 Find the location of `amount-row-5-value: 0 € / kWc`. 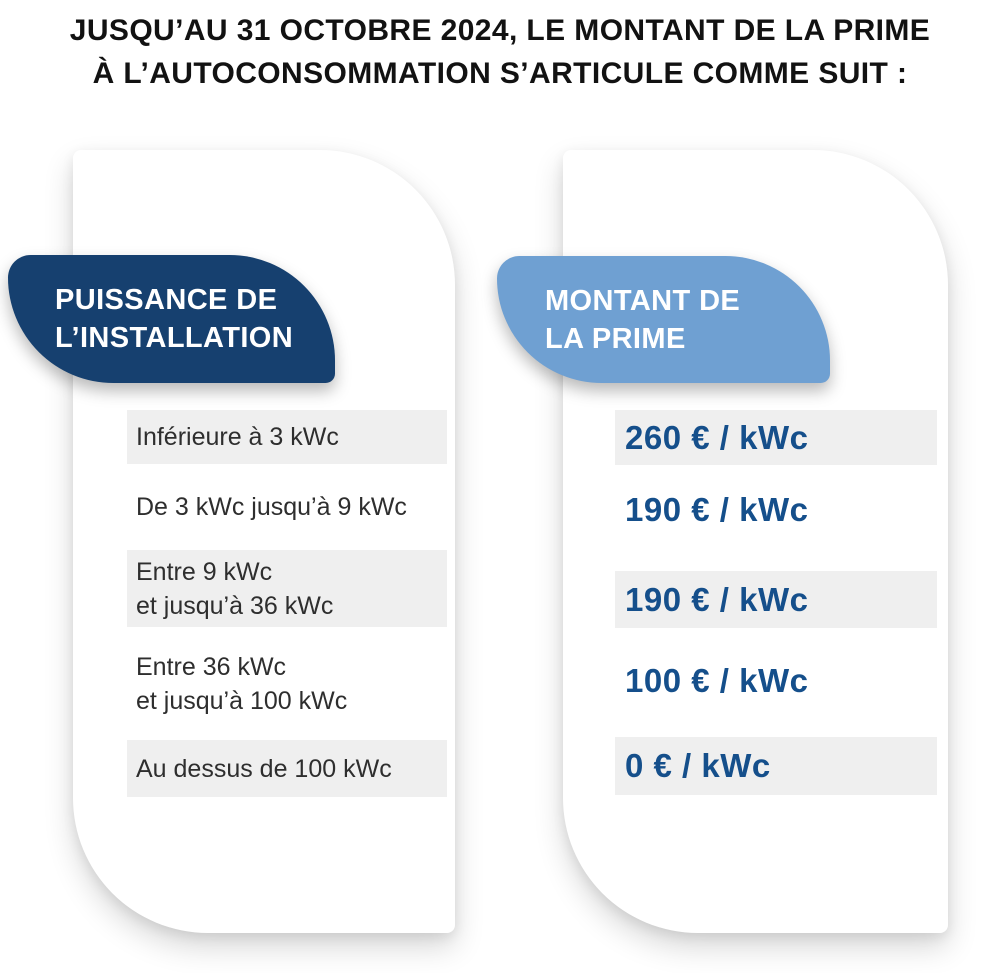

amount-row-5-value: 0 € / kWc is located at coordinates (698, 765).